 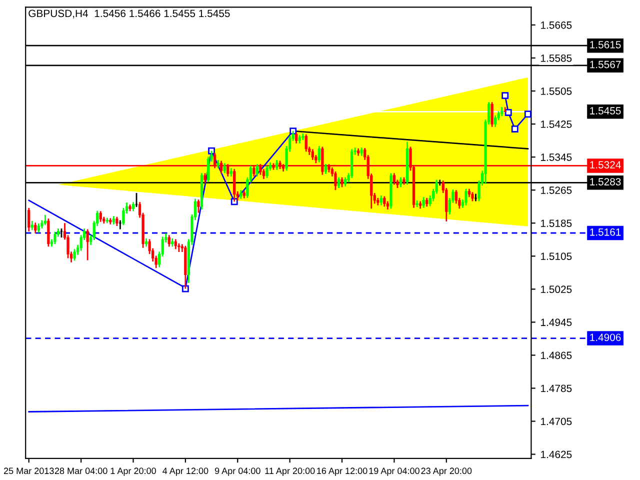 I want to click on x-tick-label: 25 Mar 2013, so click(x=29, y=471).